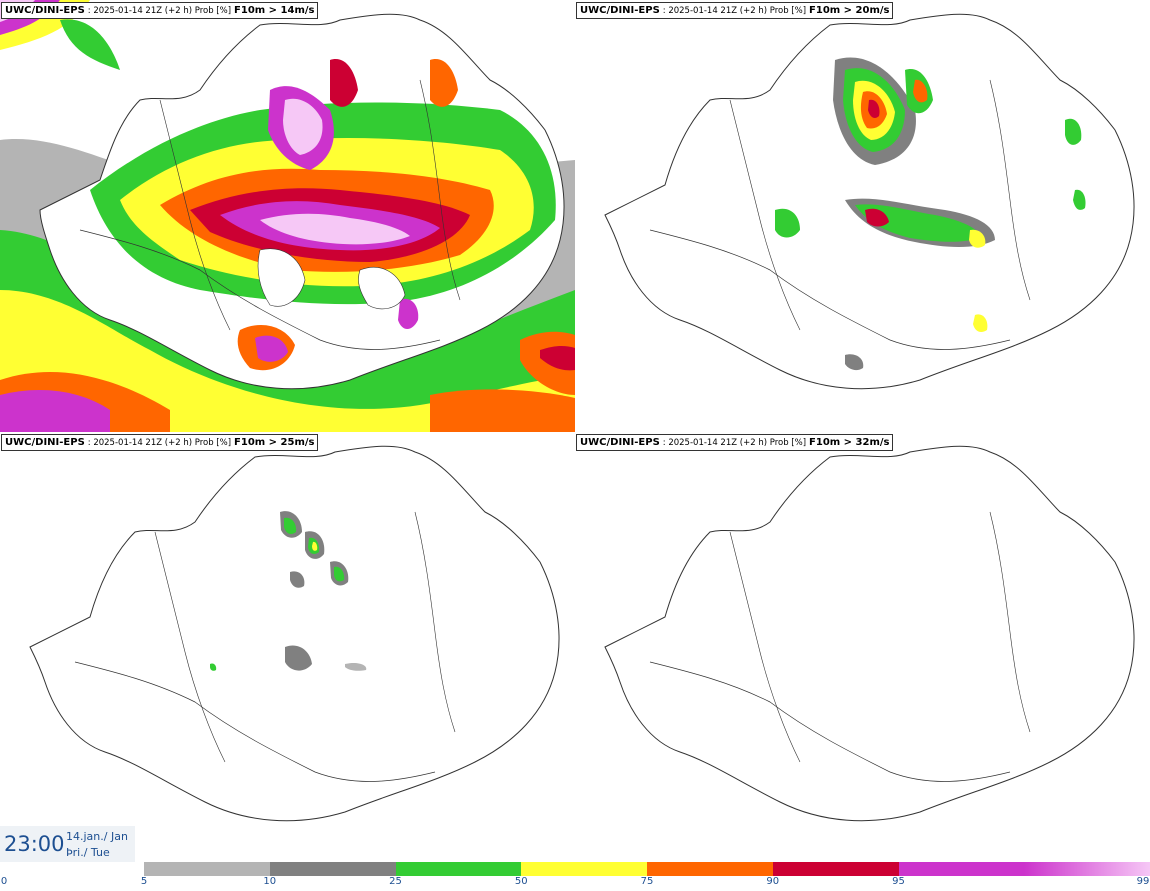 This screenshot has height=891, width=1150. I want to click on legend-tick-label: 5, so click(144, 881).